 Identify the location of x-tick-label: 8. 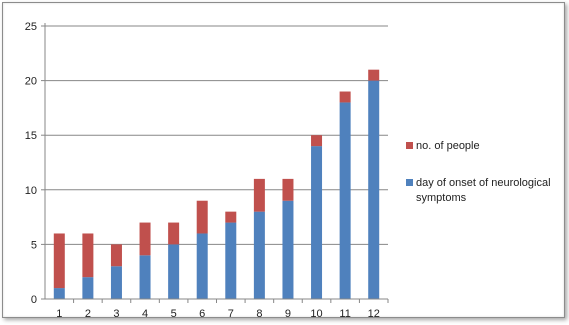
(259, 314).